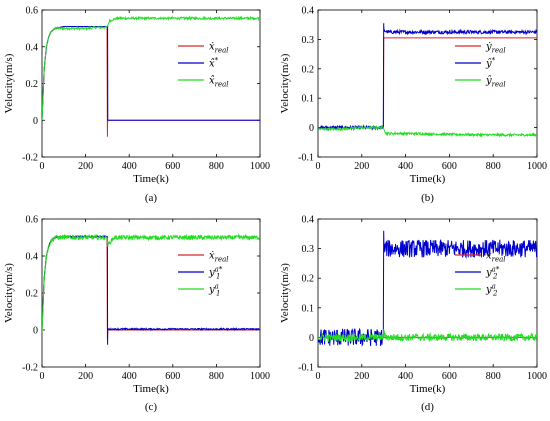 The height and width of the screenshot is (421, 550). I want to click on legend-label: ya 2, so click(491, 290).